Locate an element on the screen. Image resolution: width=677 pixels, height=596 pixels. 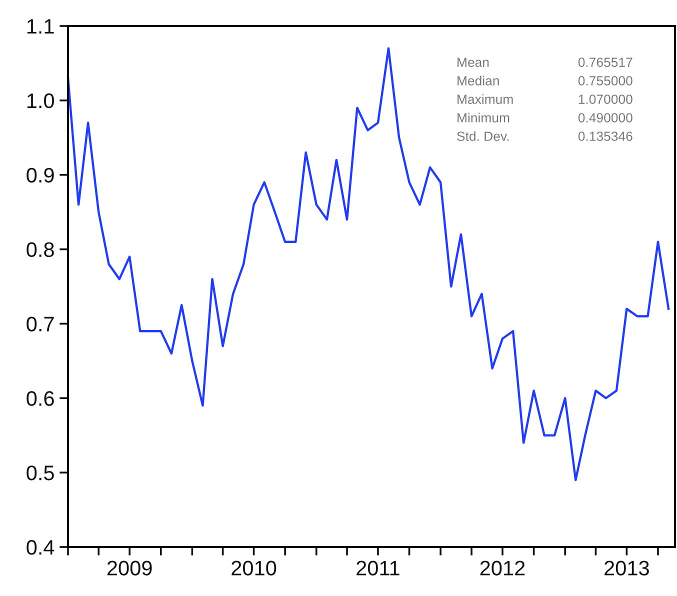
y-tick-label: 1.1 is located at coordinates (40, 26).